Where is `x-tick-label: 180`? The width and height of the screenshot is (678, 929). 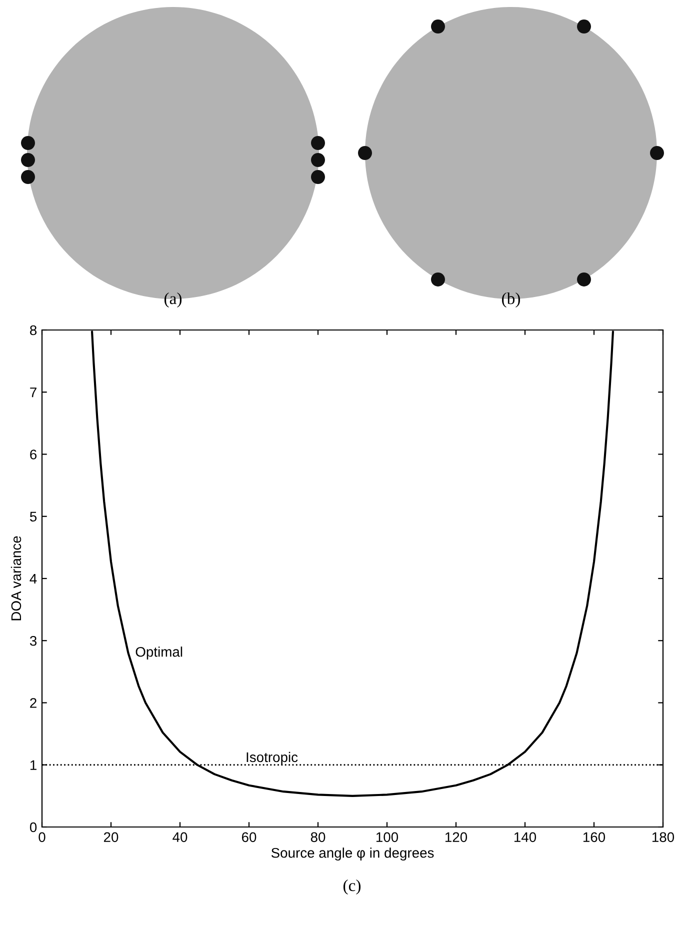
x-tick-label: 180 is located at coordinates (663, 837).